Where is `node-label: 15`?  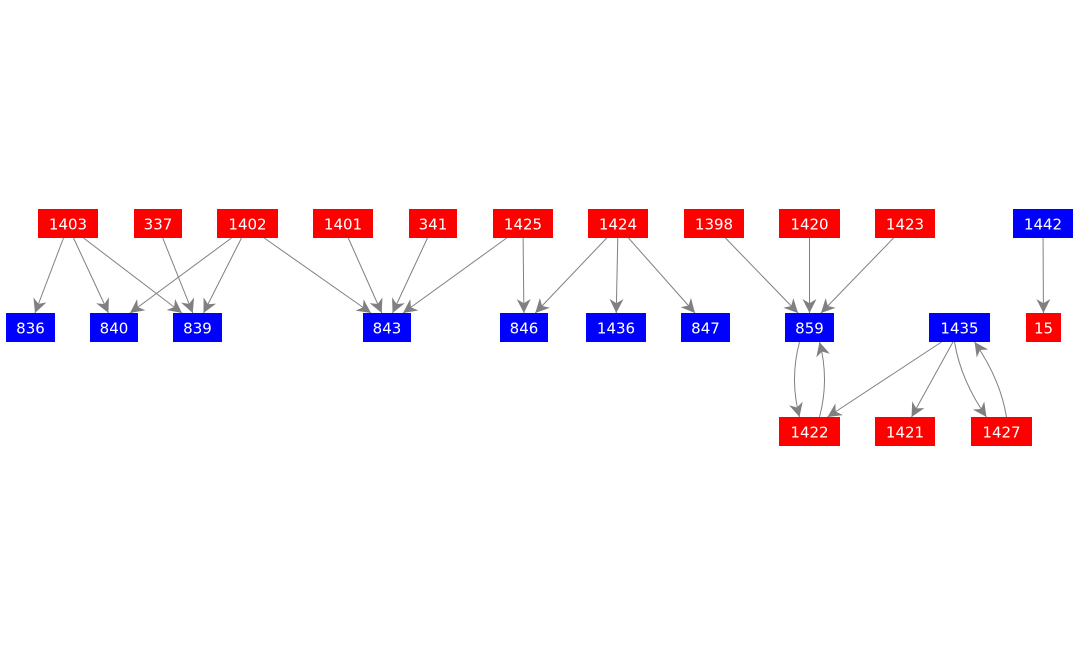 node-label: 15 is located at coordinates (1043, 329).